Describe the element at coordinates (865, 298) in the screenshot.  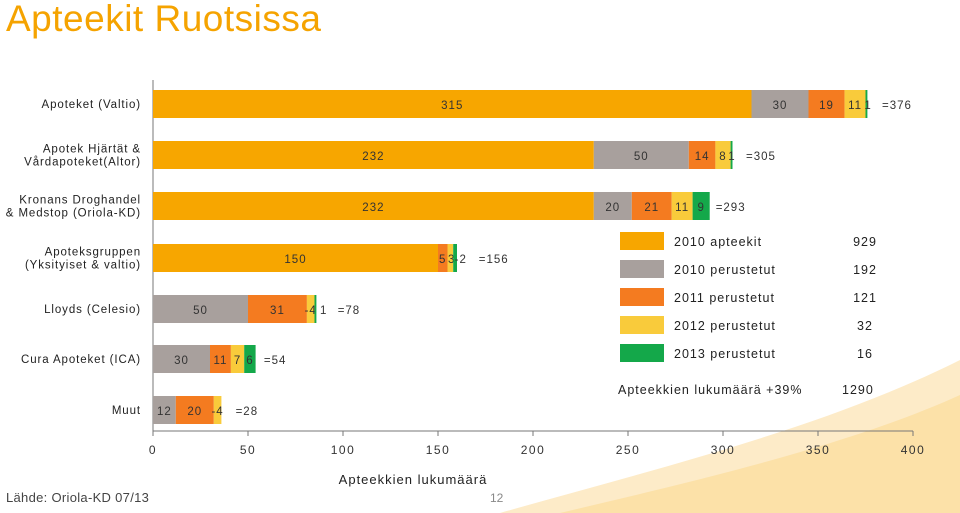
I see `legend-count: 121` at that location.